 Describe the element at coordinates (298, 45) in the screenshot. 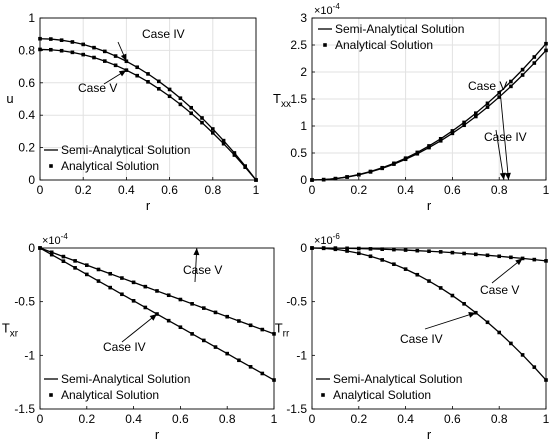

I see `y-tick-label: 2.5` at that location.